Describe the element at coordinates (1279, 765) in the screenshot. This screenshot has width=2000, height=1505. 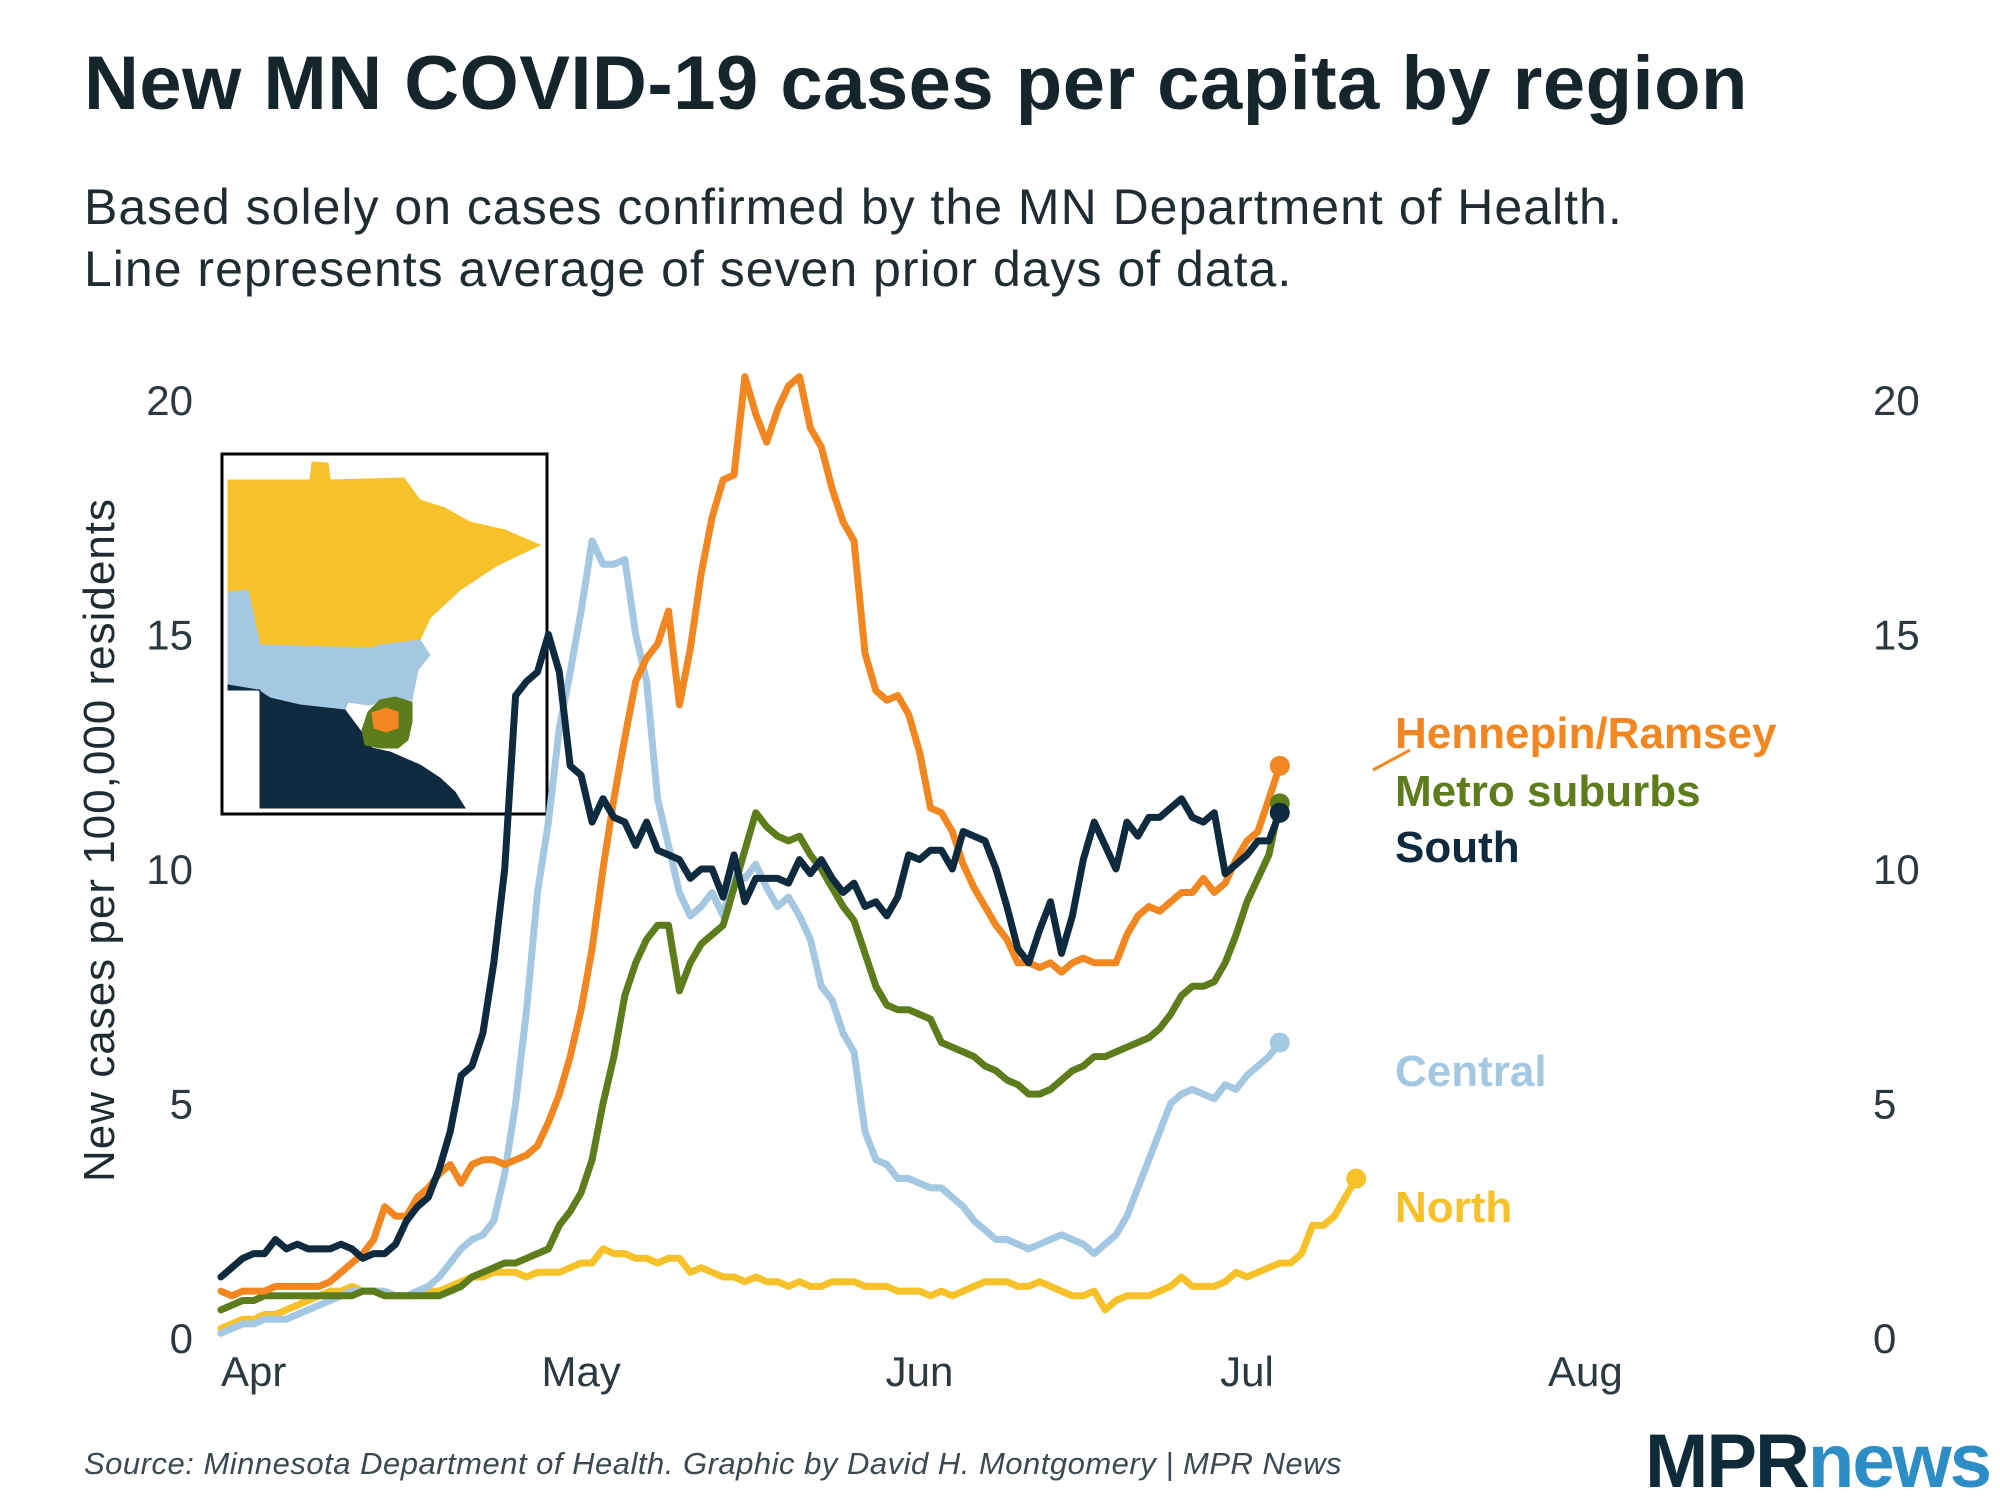
I see `series-endpoint-hennepin-ramsey` at that location.